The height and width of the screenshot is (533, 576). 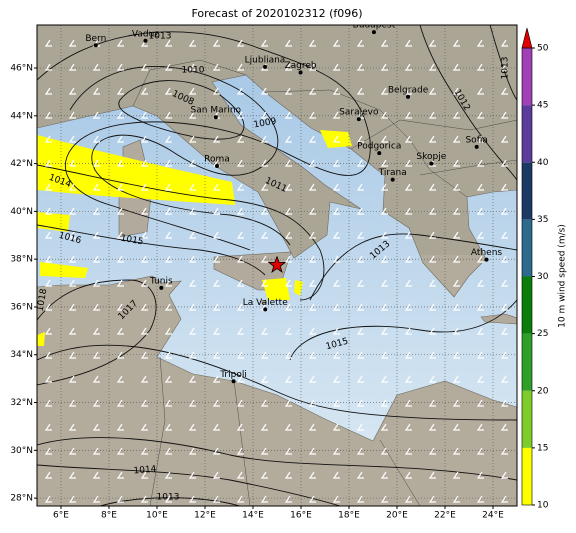 I want to click on colorbar-band, so click(x=527, y=77).